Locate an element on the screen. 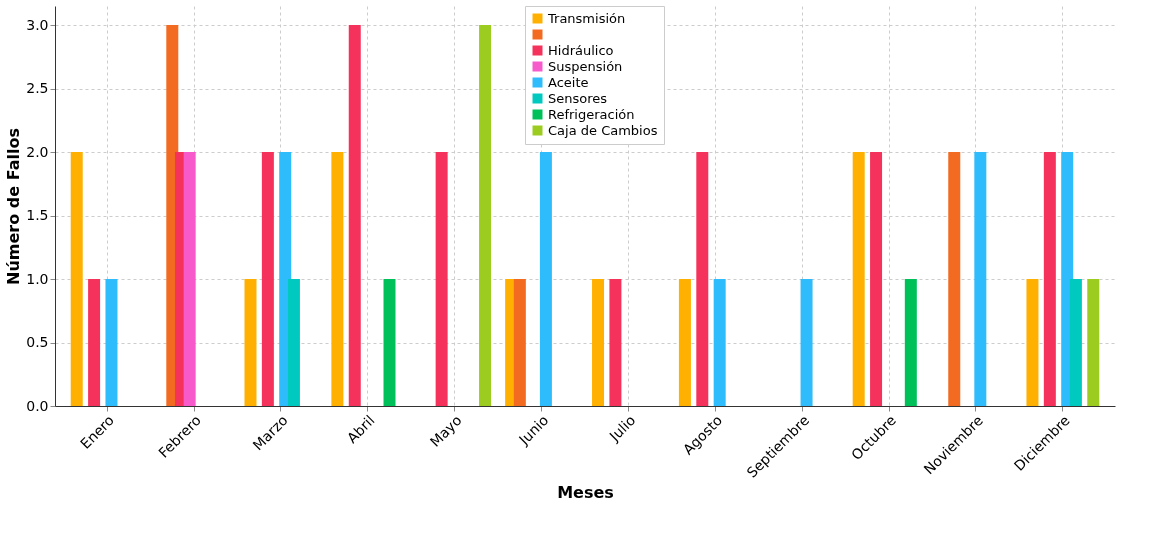  y-tick-label: 3.0 is located at coordinates (37, 24).